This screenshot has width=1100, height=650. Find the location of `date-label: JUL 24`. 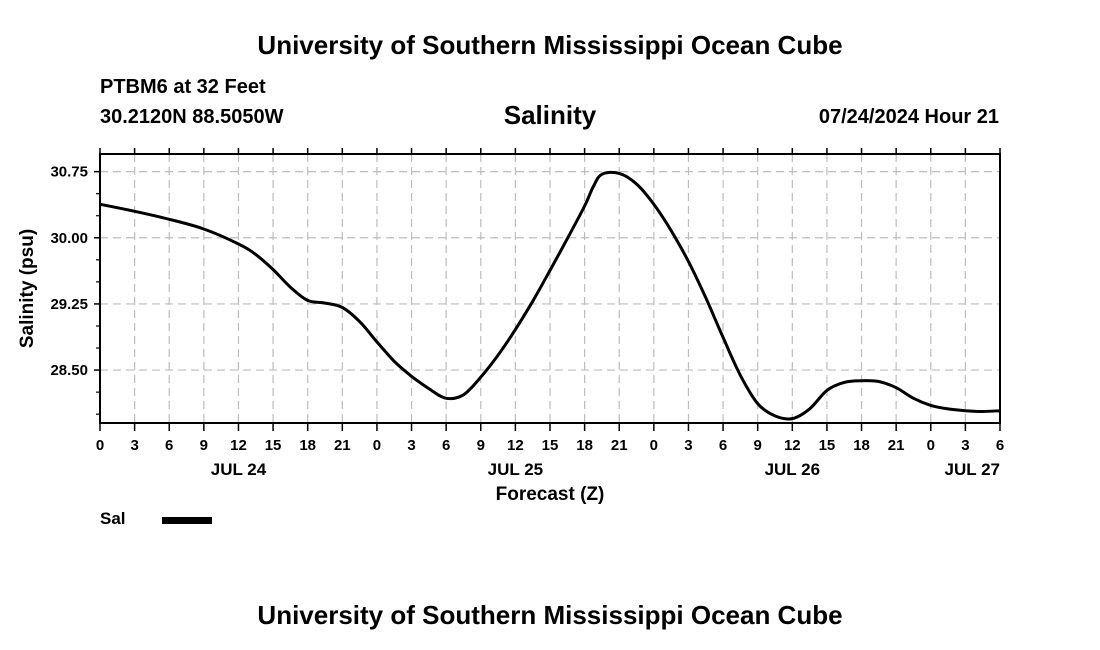

date-label: JUL 24 is located at coordinates (239, 469).